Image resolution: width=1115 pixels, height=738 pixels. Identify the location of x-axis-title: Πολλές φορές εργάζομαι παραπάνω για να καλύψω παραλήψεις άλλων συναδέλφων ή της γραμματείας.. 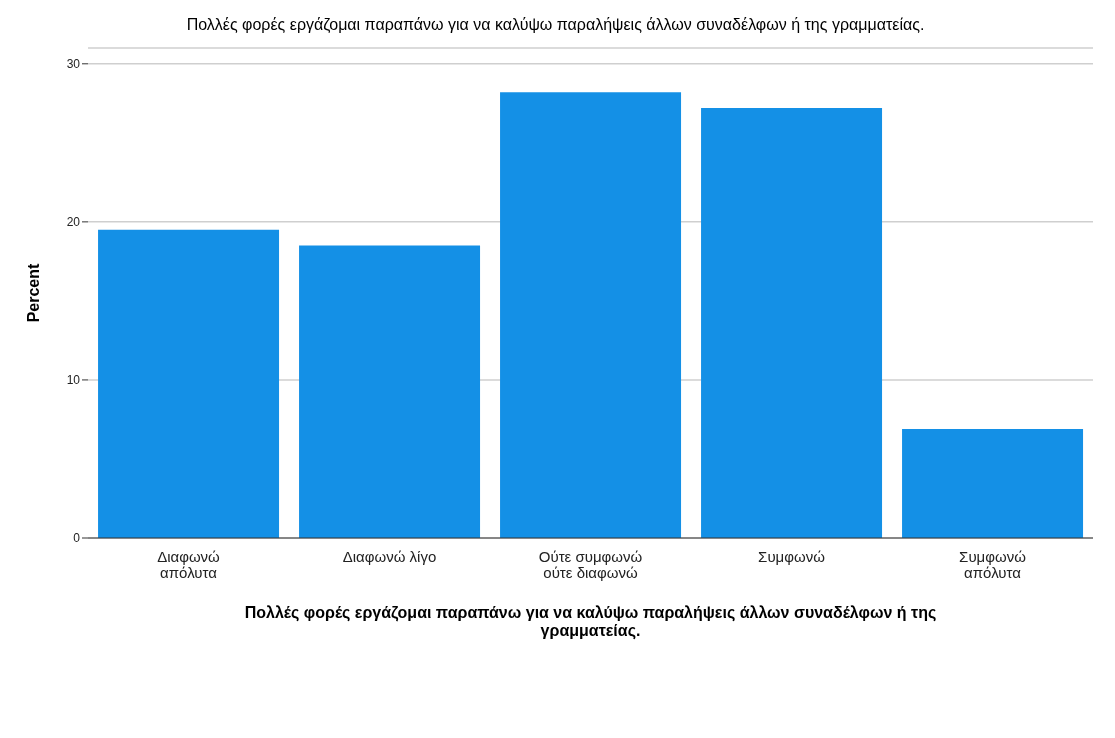
(590, 621).